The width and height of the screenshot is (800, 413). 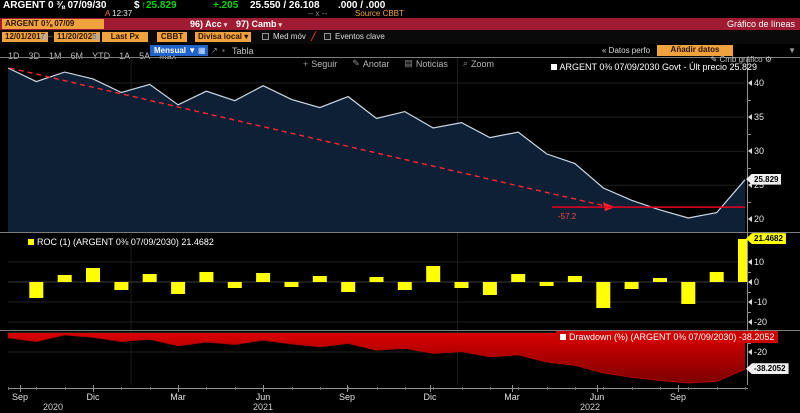 What do you see at coordinates (243, 51) in the screenshot?
I see `table-button: Tabla` at bounding box center [243, 51].